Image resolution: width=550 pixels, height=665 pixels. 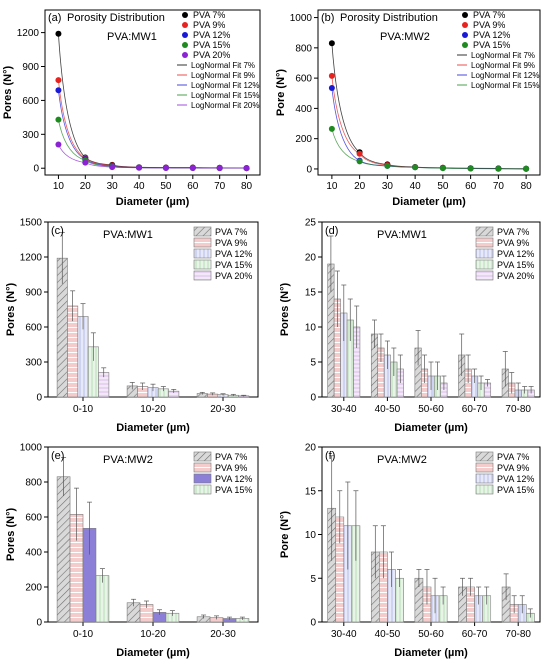 What do you see at coordinates (388, 409) in the screenshot?
I see `x-tick-label: 40-50` at bounding box center [388, 409].